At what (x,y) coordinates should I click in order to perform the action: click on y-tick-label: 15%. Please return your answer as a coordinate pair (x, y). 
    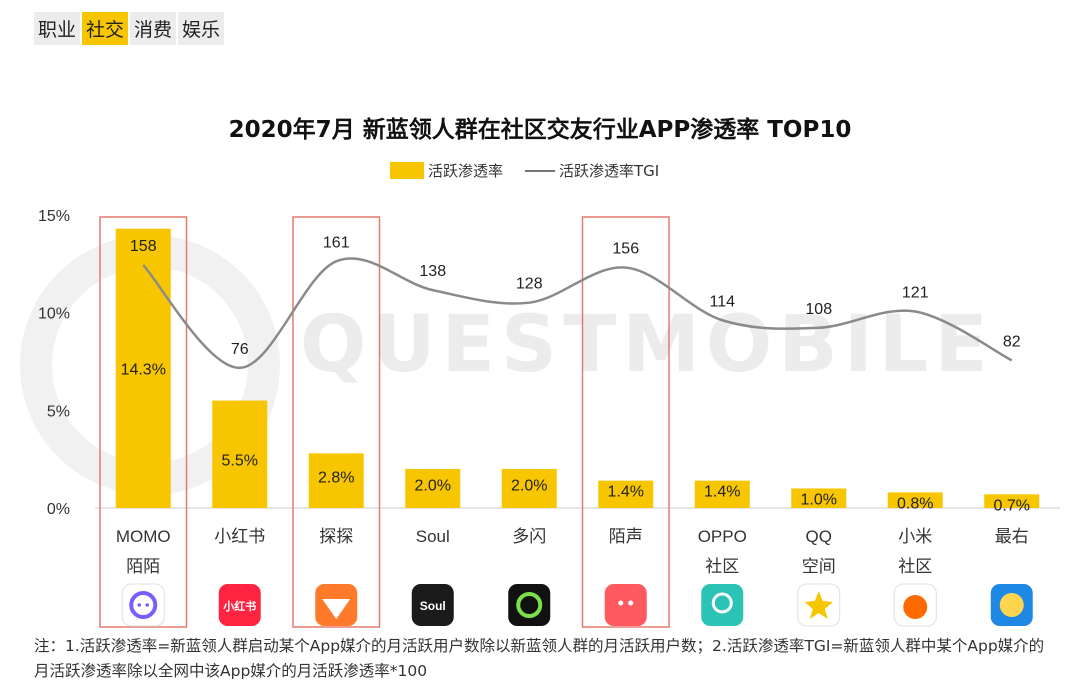
    Looking at the image, I should click on (54, 216).